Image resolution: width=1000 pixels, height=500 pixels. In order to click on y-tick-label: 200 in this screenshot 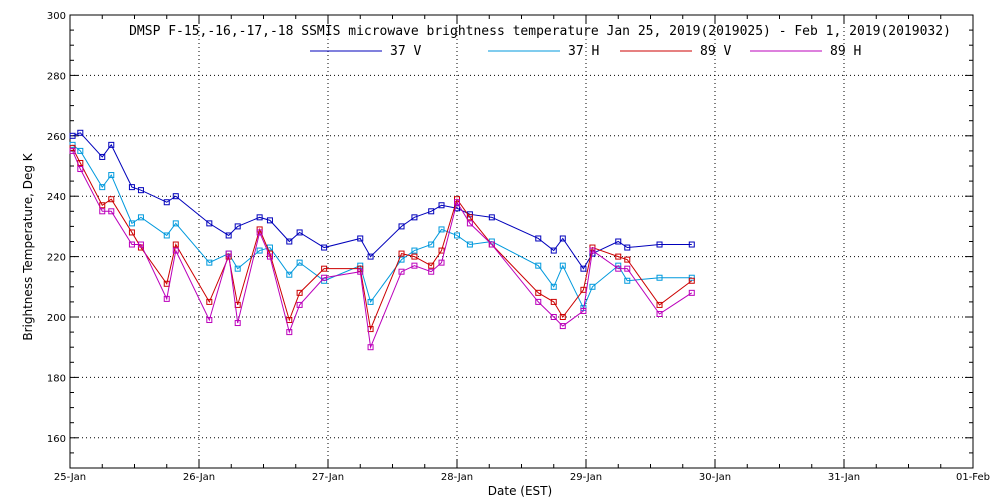, I will do `click(56, 318)`.